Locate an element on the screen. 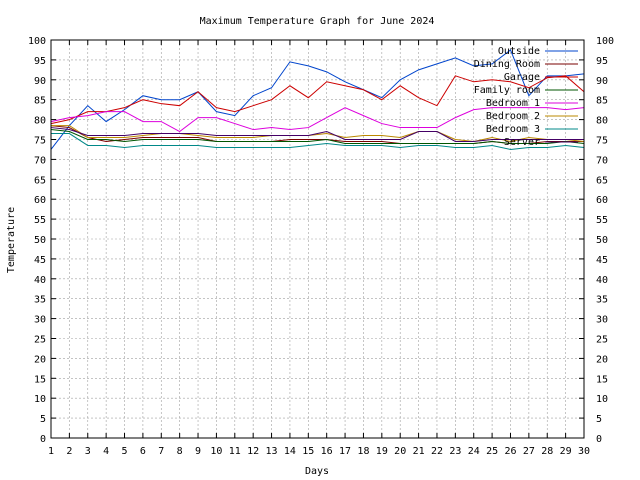 The width and height of the screenshot is (640, 480). x-tick-label: 12 is located at coordinates (253, 451).